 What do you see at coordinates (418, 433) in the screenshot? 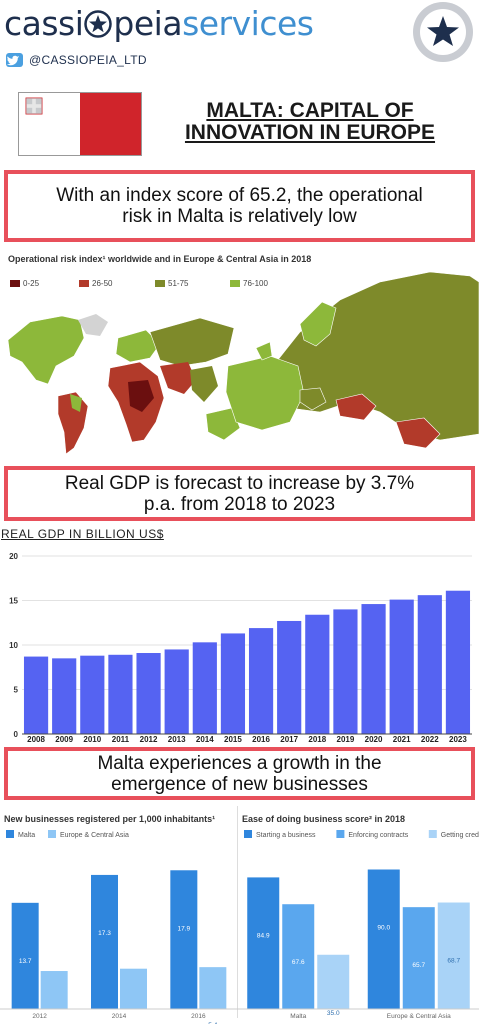
I see `map-caucasus` at bounding box center [418, 433].